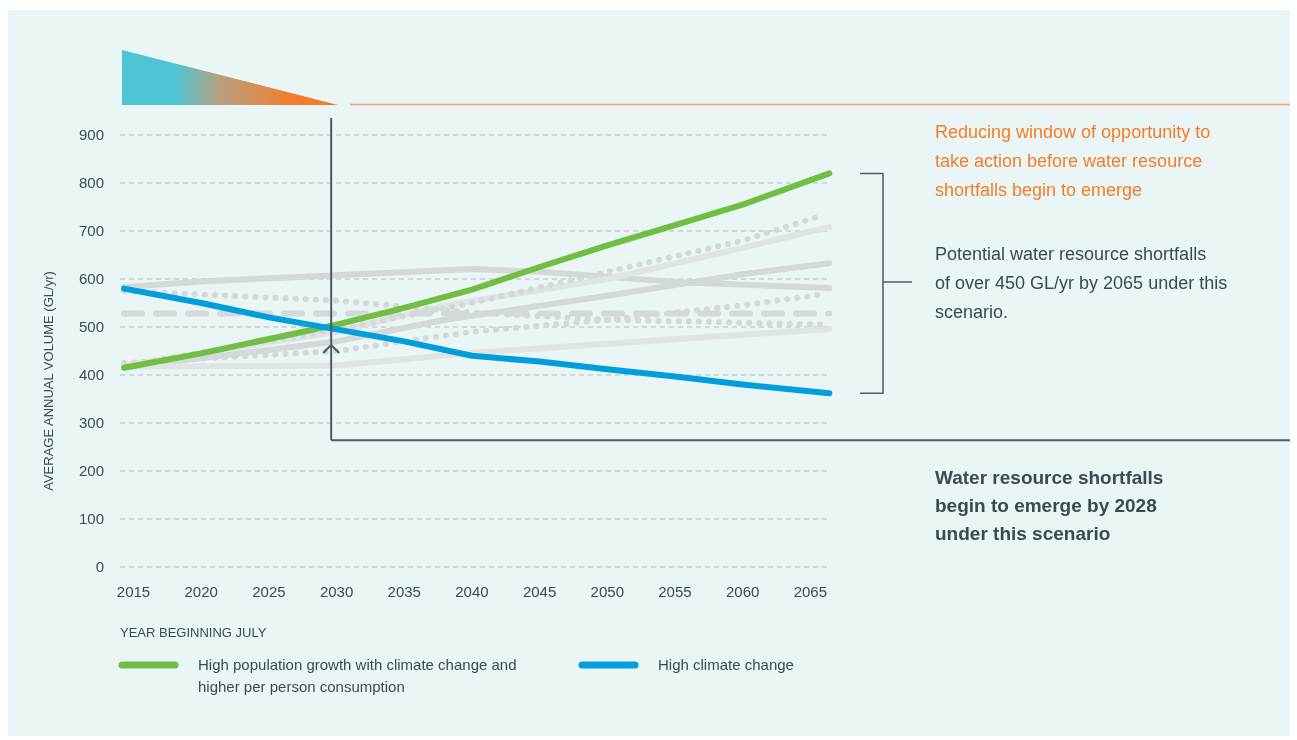 The width and height of the screenshot is (1297, 740). What do you see at coordinates (193, 632) in the screenshot?
I see `x-axis-title: YEAR BEGINNING JULY` at bounding box center [193, 632].